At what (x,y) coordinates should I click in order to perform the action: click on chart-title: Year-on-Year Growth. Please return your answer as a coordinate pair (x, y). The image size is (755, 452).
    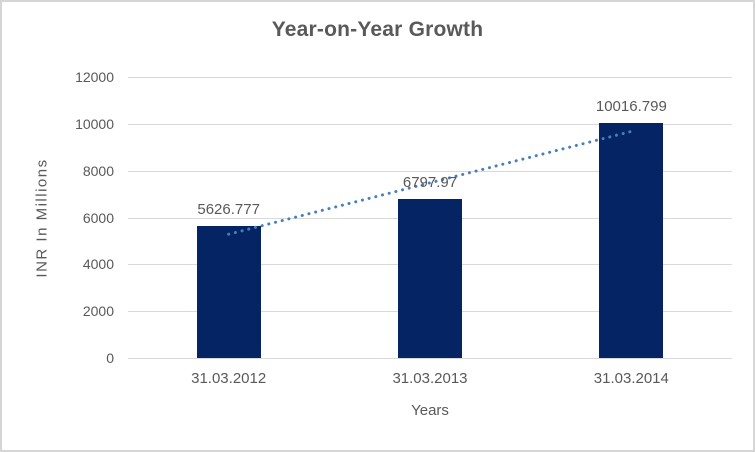
    Looking at the image, I should click on (377, 29).